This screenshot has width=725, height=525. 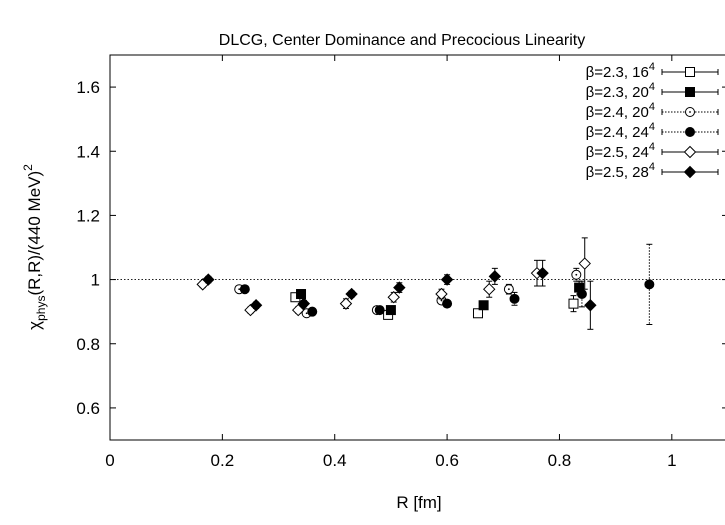 I want to click on legend-item: β=2.3, 164, so click(x=652, y=71).